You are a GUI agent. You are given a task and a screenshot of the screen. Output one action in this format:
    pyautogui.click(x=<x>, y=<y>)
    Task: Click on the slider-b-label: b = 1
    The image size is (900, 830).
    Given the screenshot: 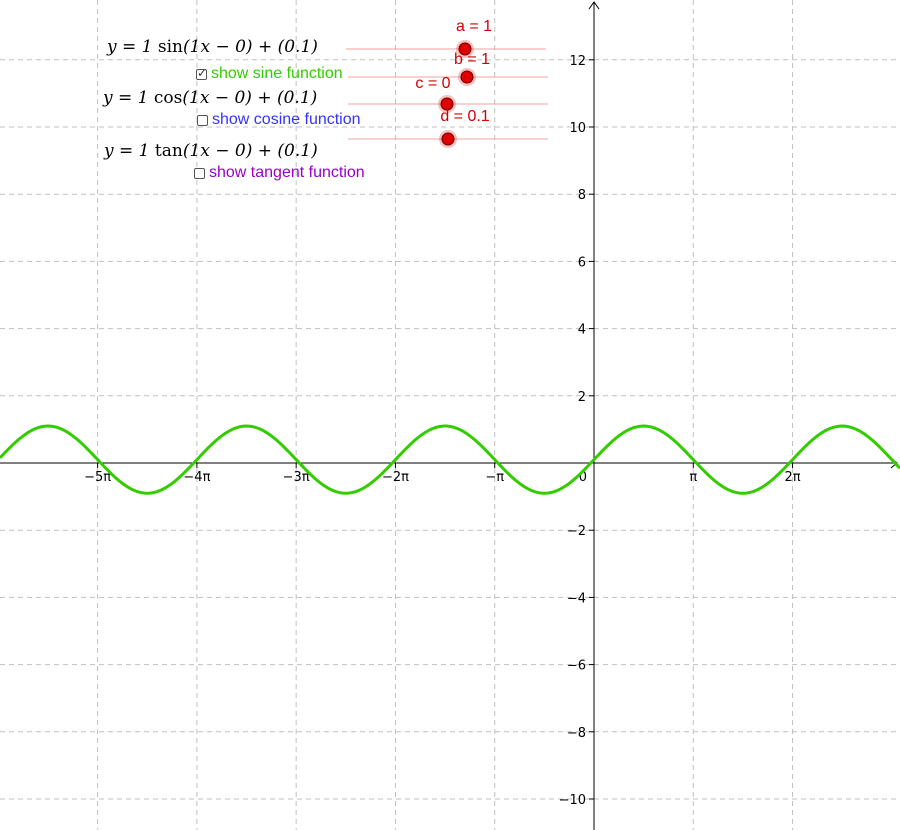 What is the action you would take?
    pyautogui.click(x=472, y=59)
    